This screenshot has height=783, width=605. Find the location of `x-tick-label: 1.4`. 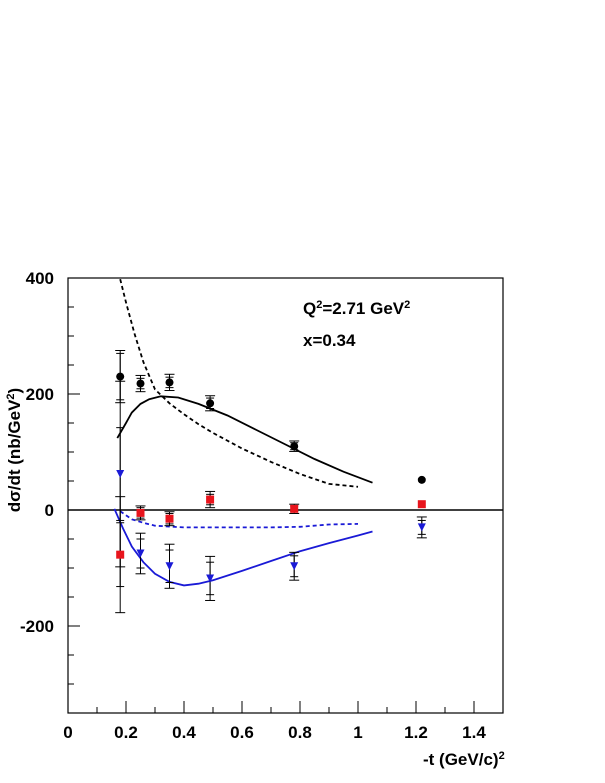

x-tick-label: 1.4 is located at coordinates (474, 732).